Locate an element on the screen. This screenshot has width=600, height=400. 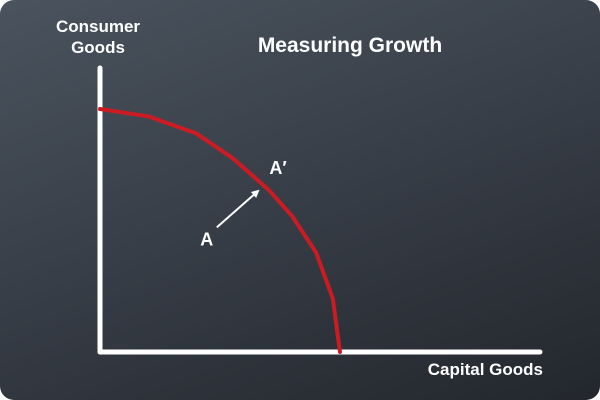
point-label-a-prime: A′ is located at coordinates (277, 168).